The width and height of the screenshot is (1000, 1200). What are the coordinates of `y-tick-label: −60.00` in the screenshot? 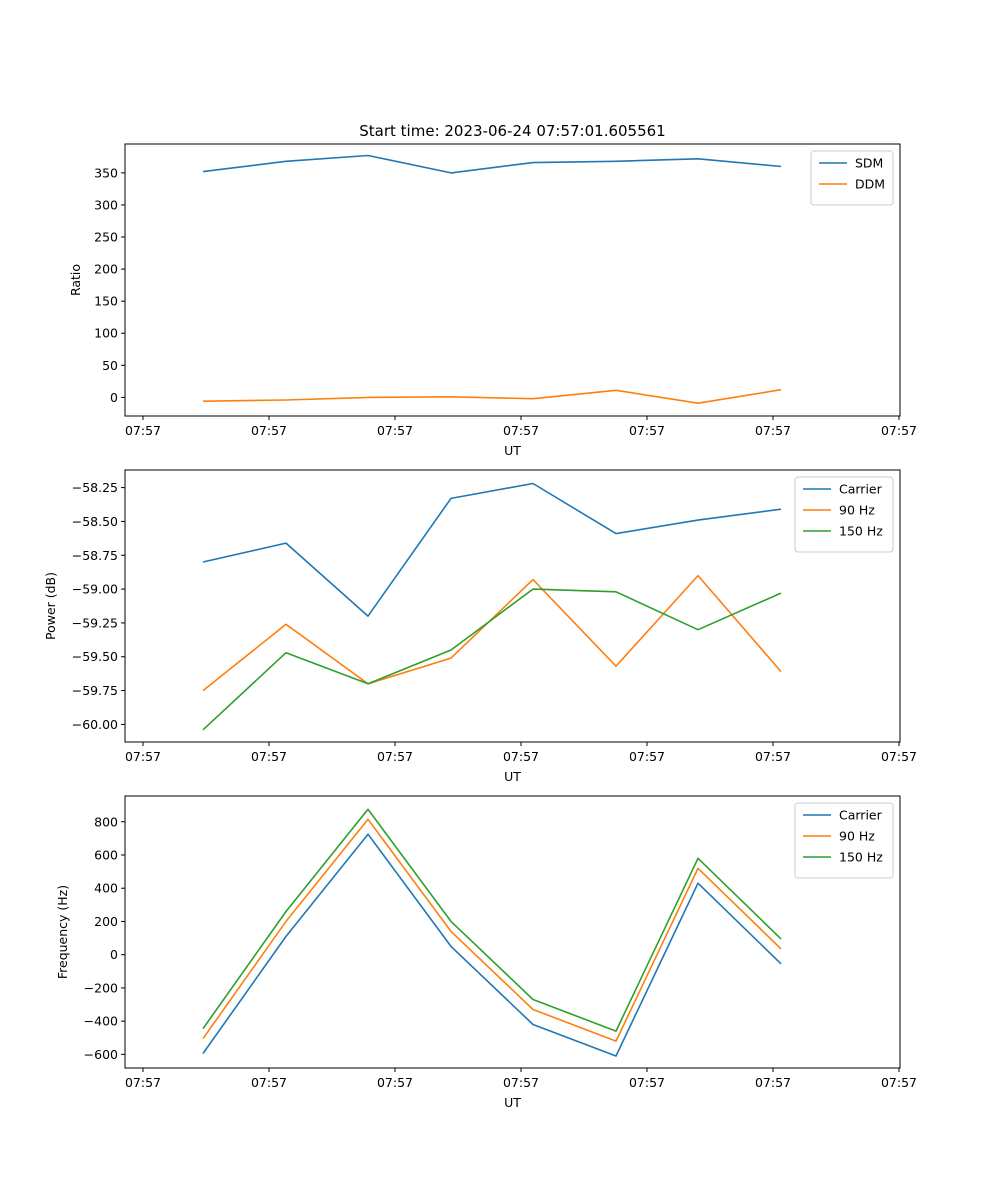 It's located at (95, 724).